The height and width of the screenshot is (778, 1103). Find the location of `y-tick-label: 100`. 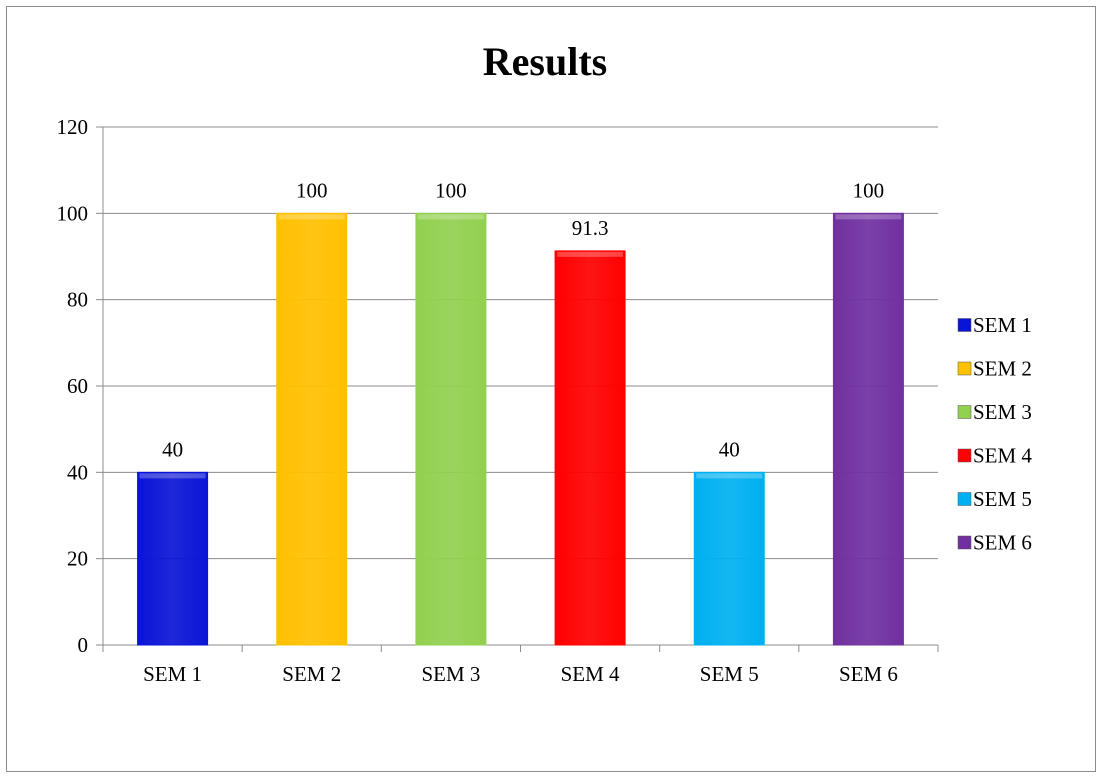

y-tick-label: 100 is located at coordinates (73, 213).